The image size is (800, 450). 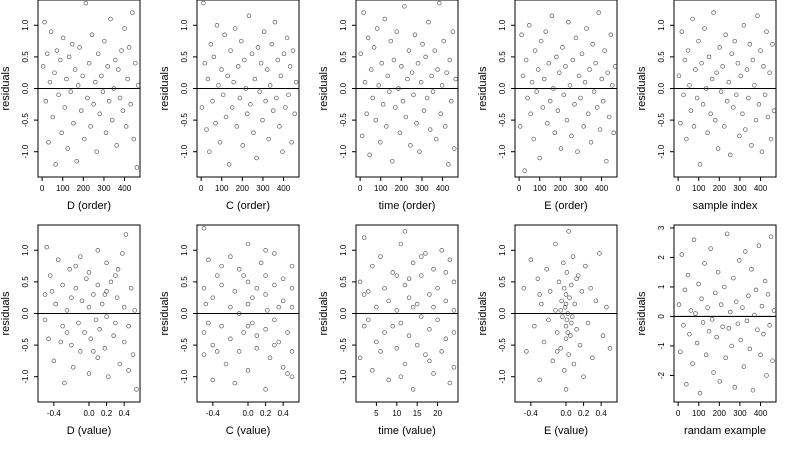 What do you see at coordinates (661, 227) in the screenshot?
I see `y-tick-label: 3` at bounding box center [661, 227].